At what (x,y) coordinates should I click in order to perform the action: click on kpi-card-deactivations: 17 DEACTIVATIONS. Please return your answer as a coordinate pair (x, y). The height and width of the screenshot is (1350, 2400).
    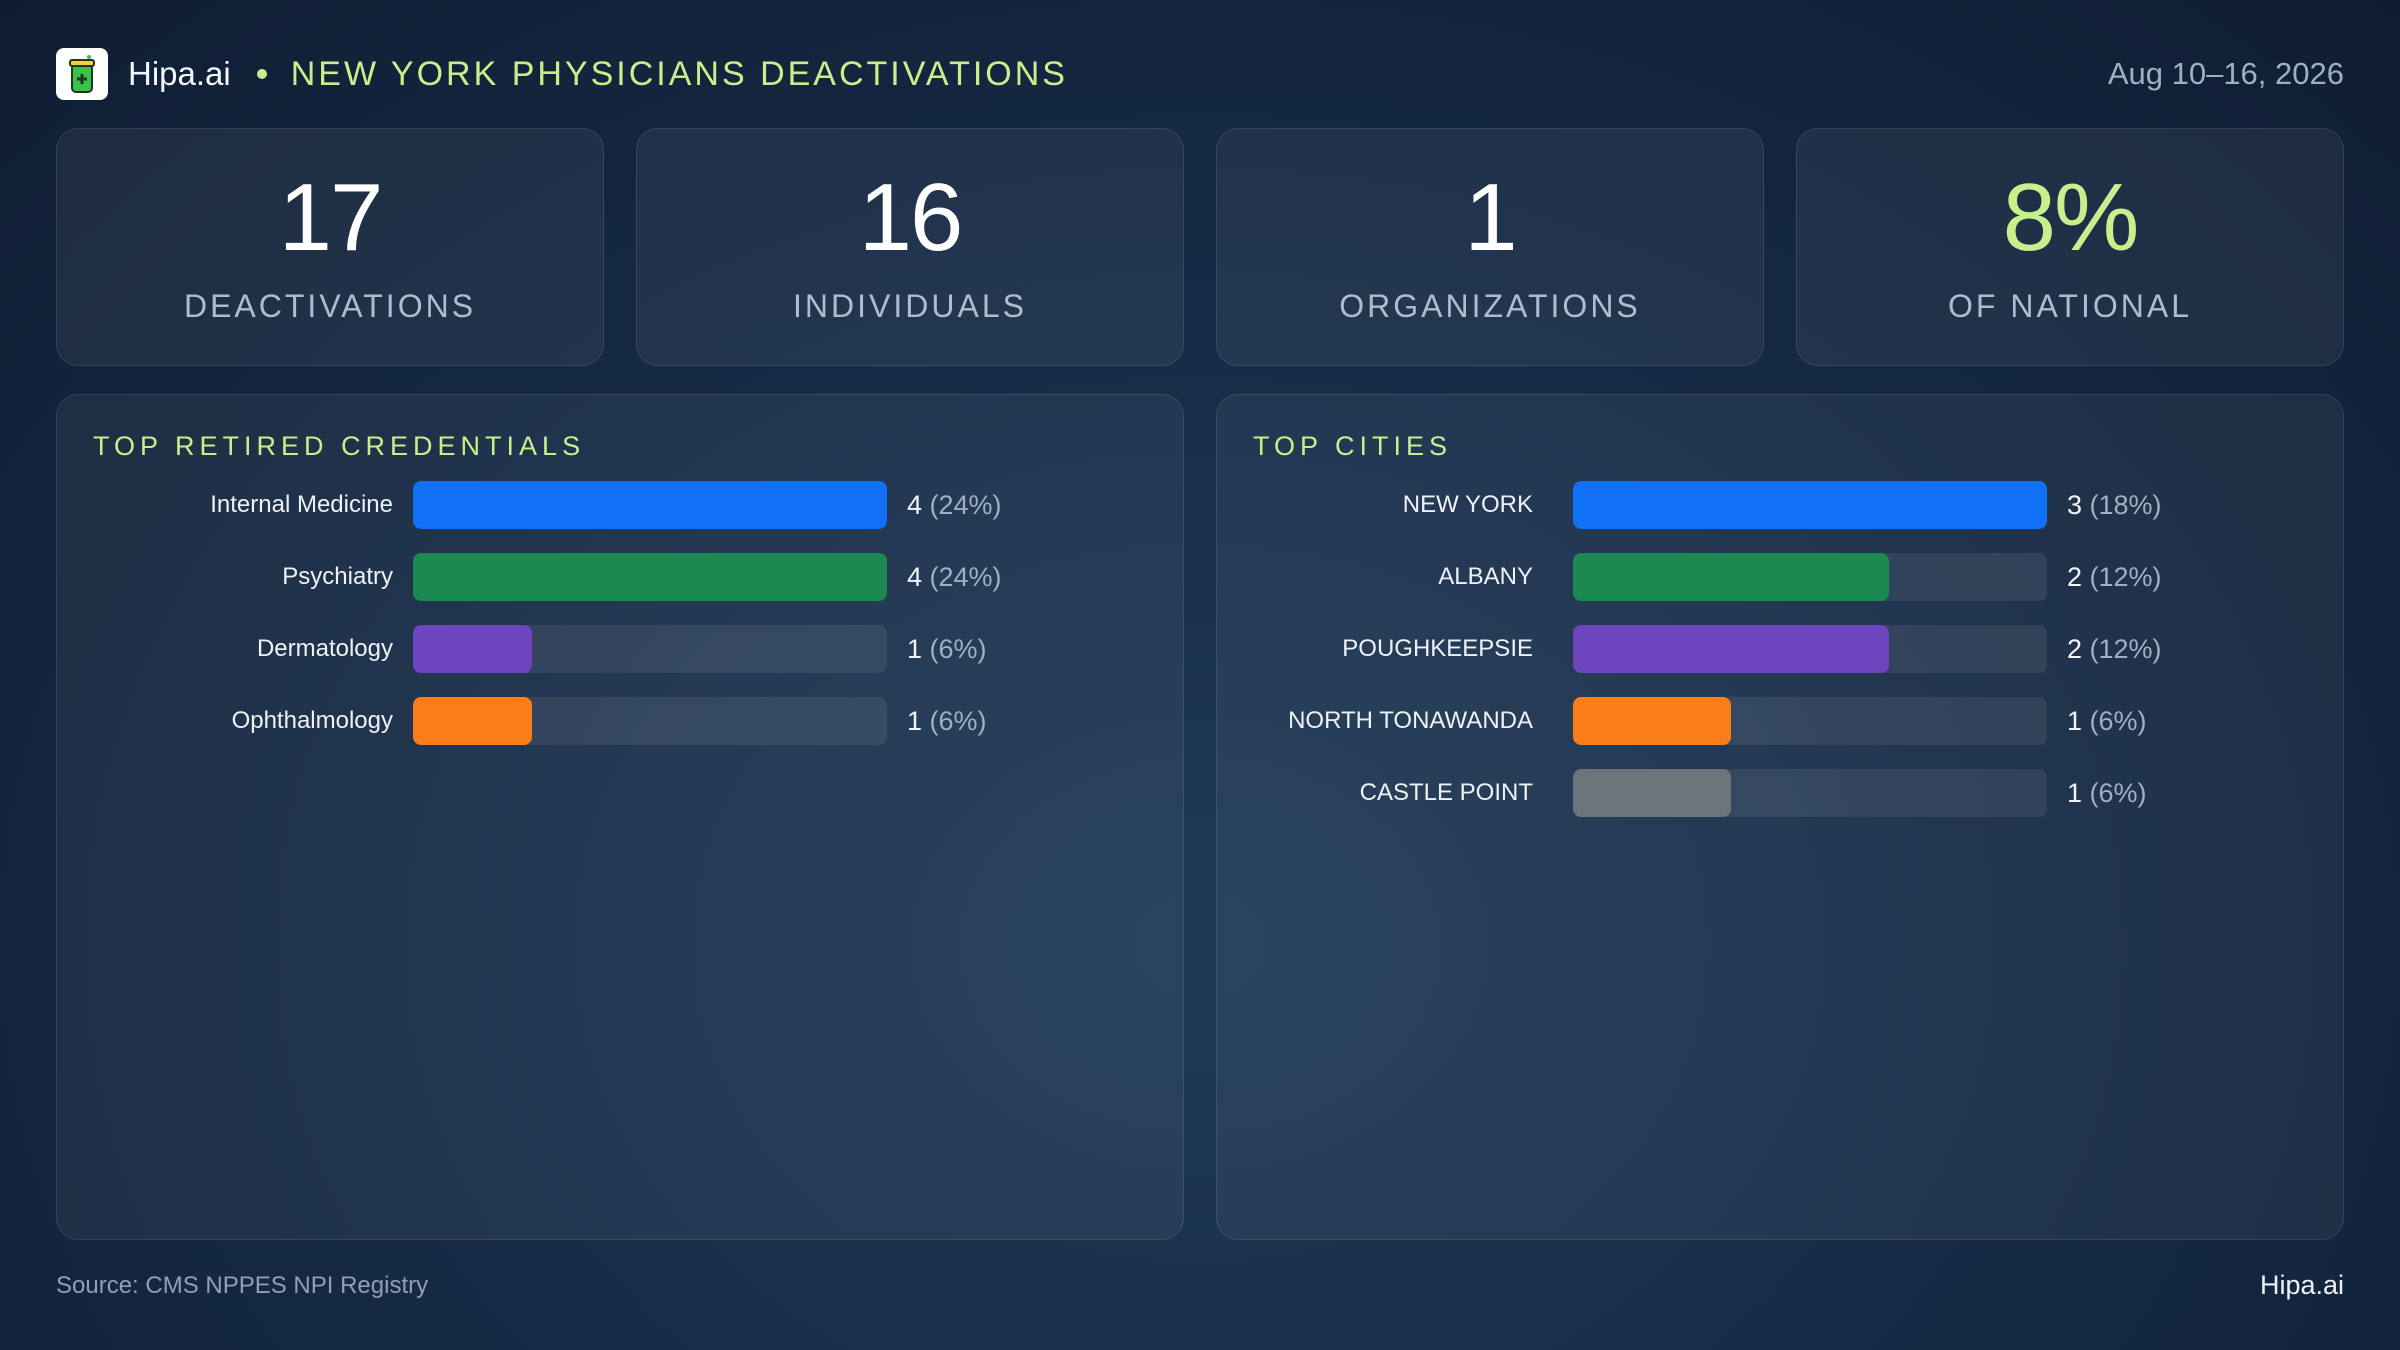
    Looking at the image, I should click on (330, 247).